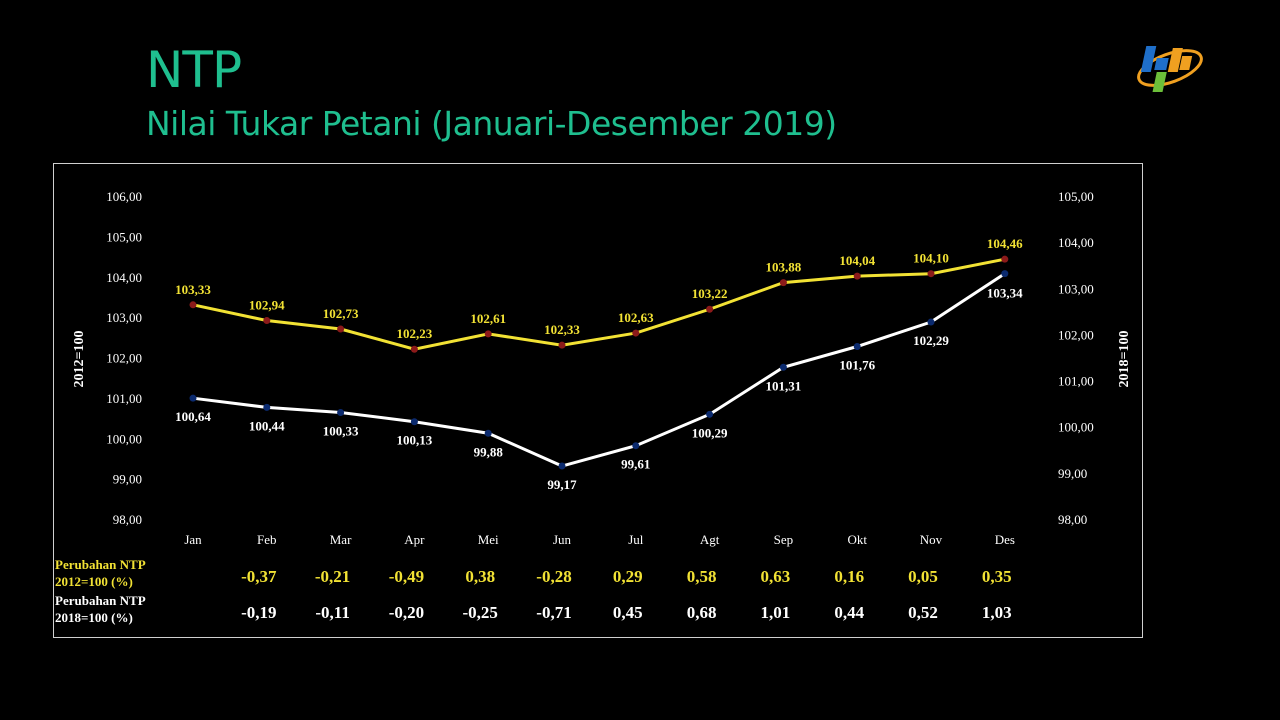 This screenshot has width=1280, height=720. What do you see at coordinates (124, 236) in the screenshot?
I see `left-tick-label: 105,00` at bounding box center [124, 236].